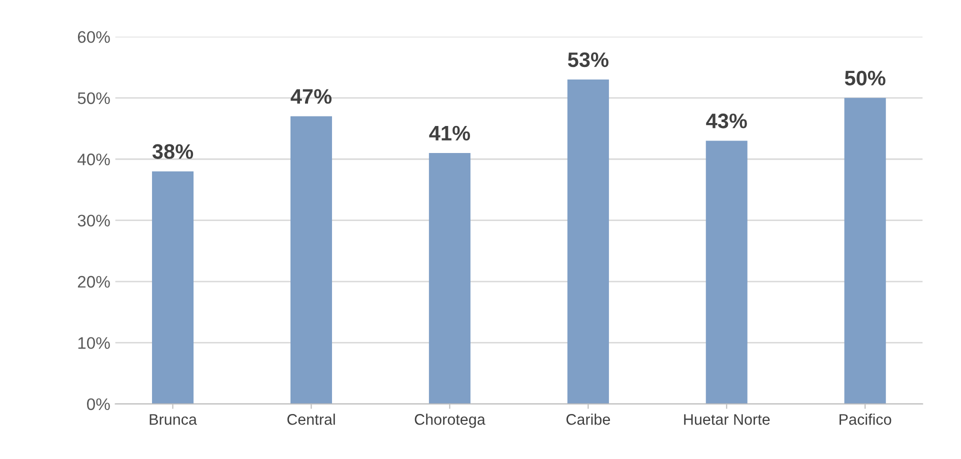 This screenshot has height=459, width=961. I want to click on data-label: 43%, so click(726, 121).